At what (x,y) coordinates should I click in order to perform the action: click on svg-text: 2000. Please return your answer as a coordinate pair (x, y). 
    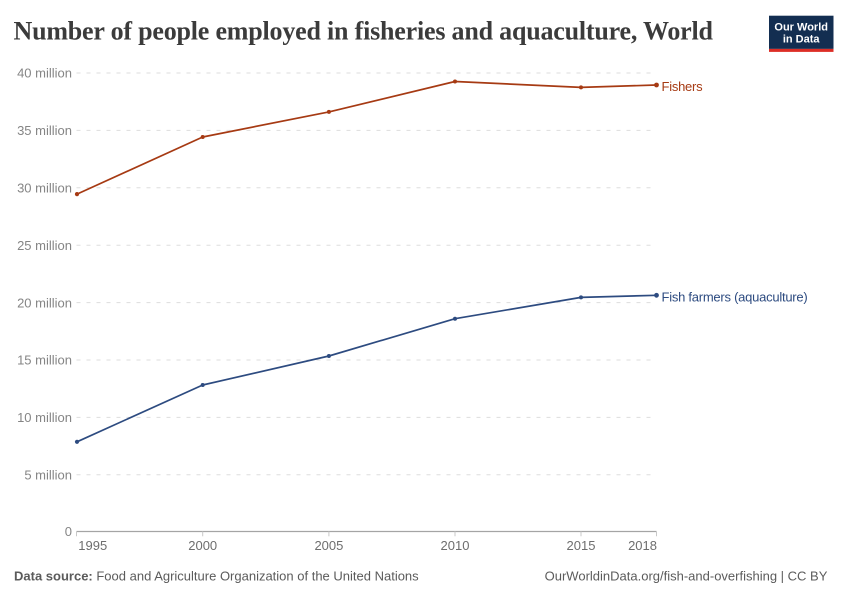
    Looking at the image, I should click on (202, 545).